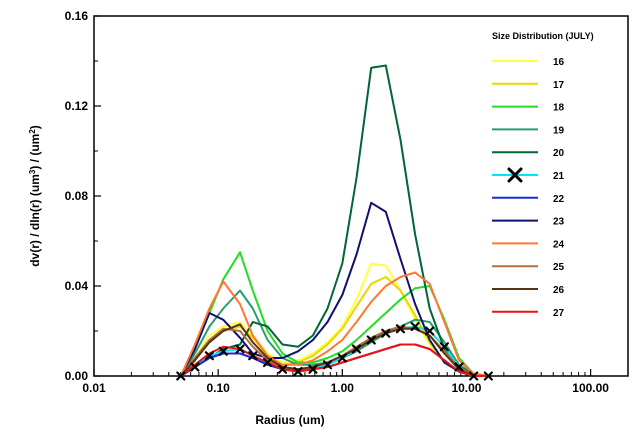 This screenshot has width=639, height=433. I want to click on x-tick-label: 100.00, so click(590, 388).